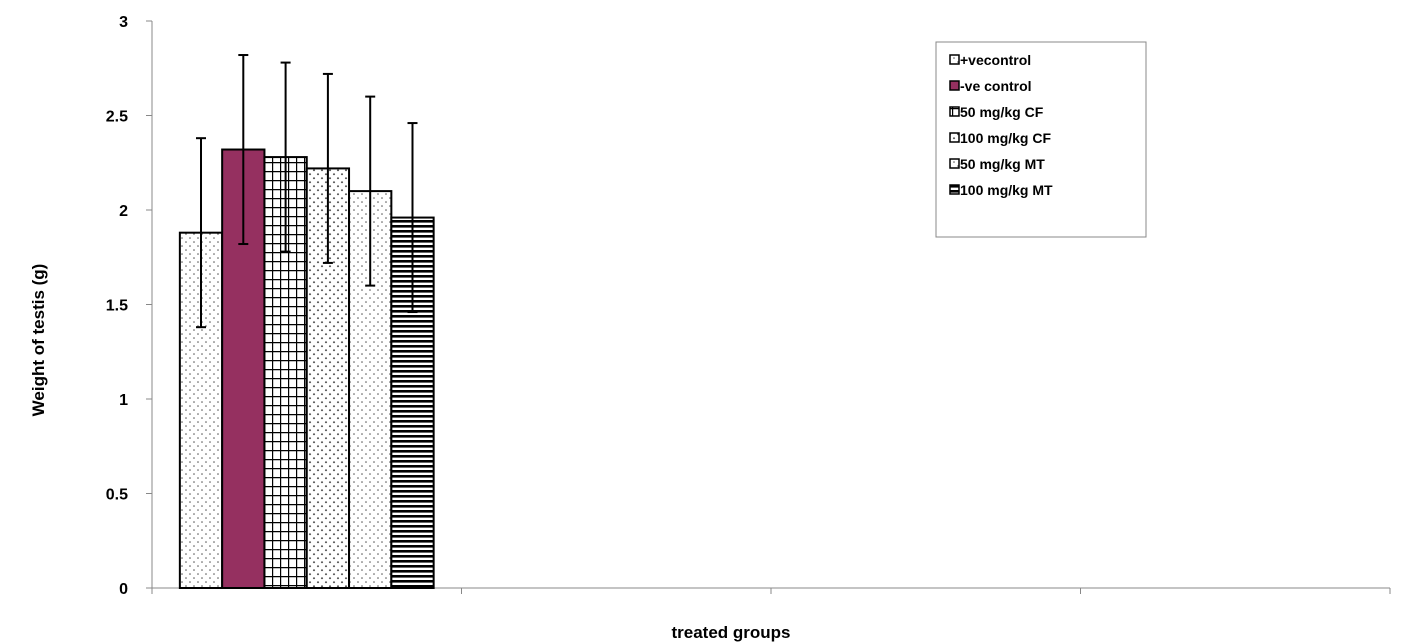 The width and height of the screenshot is (1404, 643). Describe the element at coordinates (38, 340) in the screenshot. I see `y-axis-title: Weight of testis (g)` at that location.